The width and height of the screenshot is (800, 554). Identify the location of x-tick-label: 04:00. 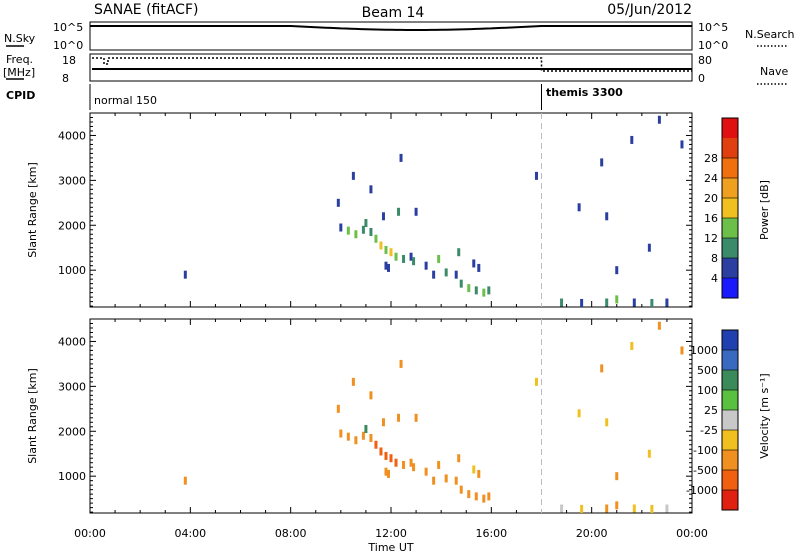
(190, 533).